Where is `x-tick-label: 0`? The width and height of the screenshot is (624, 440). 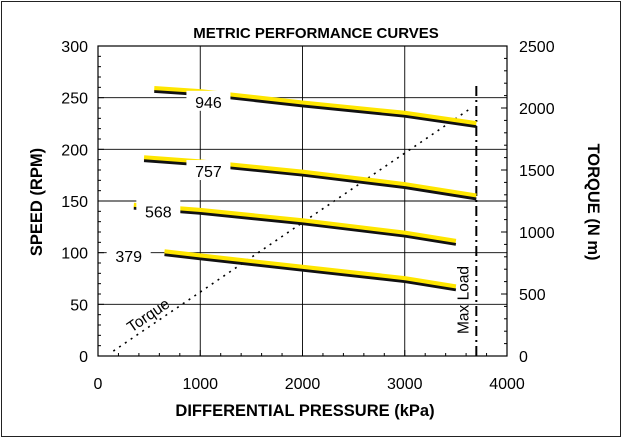
x-tick-label: 0 is located at coordinates (98, 384).